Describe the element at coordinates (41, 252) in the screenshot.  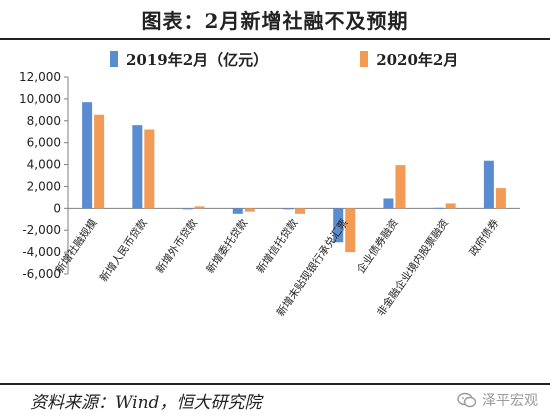
I see `y-tick-label: -4,000` at that location.